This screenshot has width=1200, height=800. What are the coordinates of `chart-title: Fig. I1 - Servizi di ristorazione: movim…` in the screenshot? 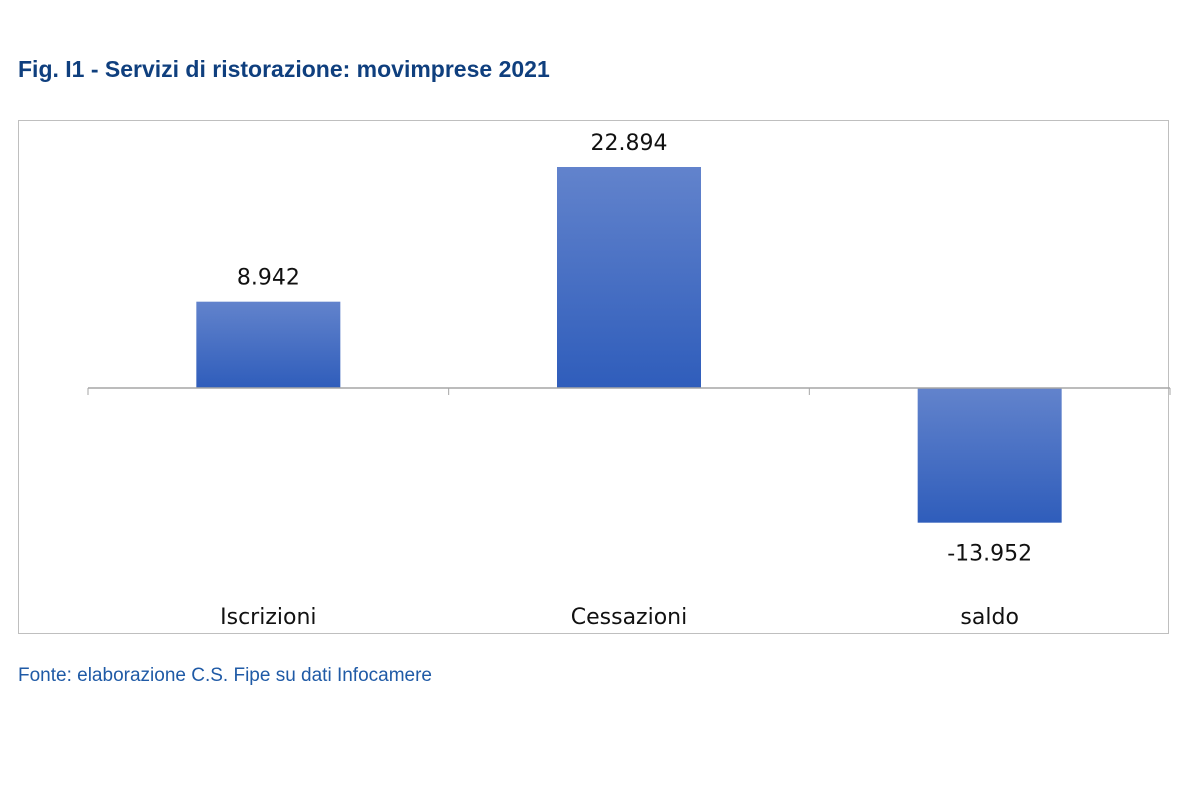 It's located at (284, 69).